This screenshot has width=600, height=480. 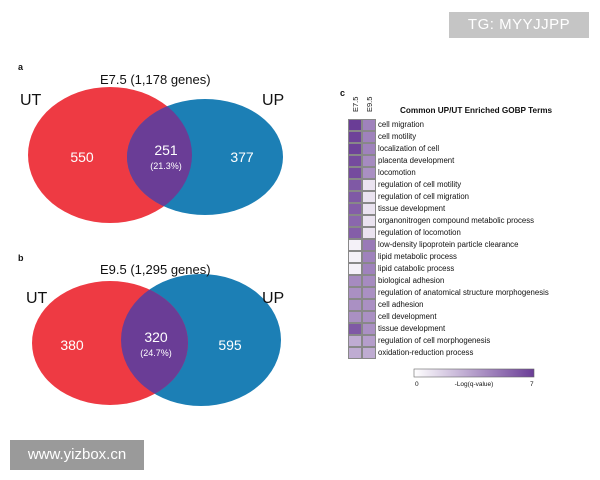 What do you see at coordinates (156, 353) in the screenshot?
I see `venn-b-overlap-pct: (24.7%)` at bounding box center [156, 353].